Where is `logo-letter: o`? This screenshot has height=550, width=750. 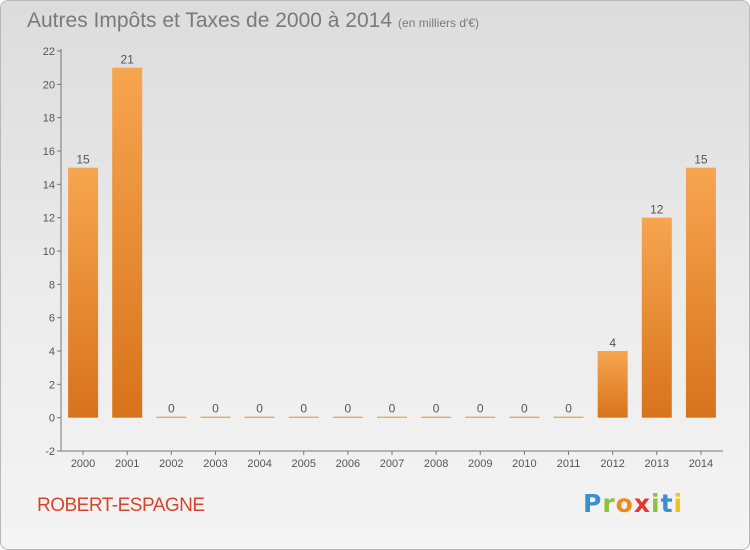
logo-letter: o is located at coordinates (624, 503).